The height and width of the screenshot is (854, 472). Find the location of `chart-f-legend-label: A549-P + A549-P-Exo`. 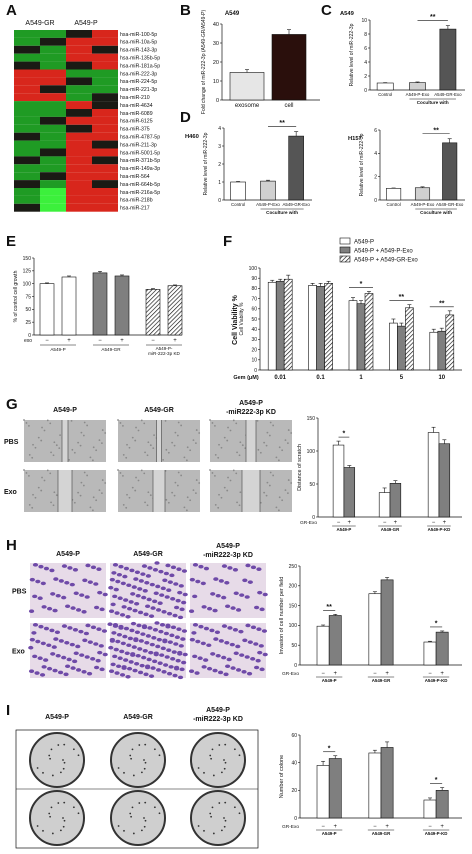

chart-f-legend-label: A549-P + A549-P-Exo is located at coordinates (383, 252).